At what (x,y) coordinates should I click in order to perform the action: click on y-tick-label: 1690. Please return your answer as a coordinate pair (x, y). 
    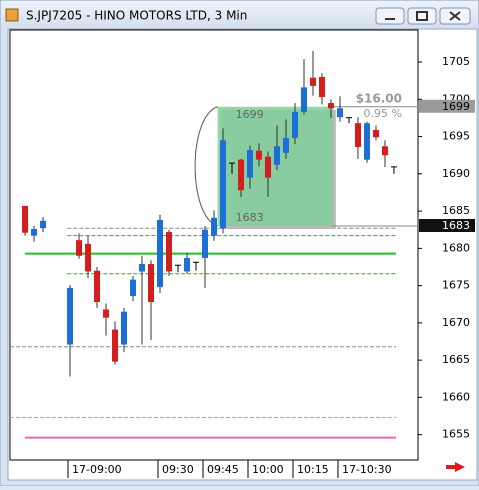
    Looking at the image, I should click on (456, 173).